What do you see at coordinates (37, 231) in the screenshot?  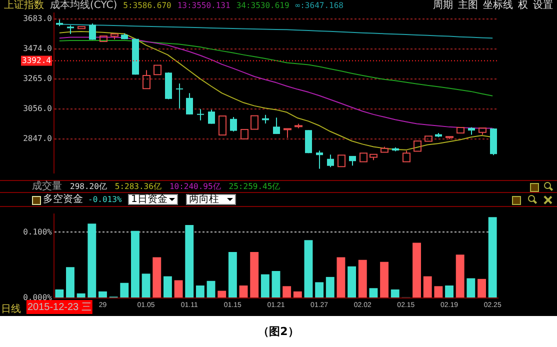 I see `y-tick-label: 0.100%` at bounding box center [37, 231].